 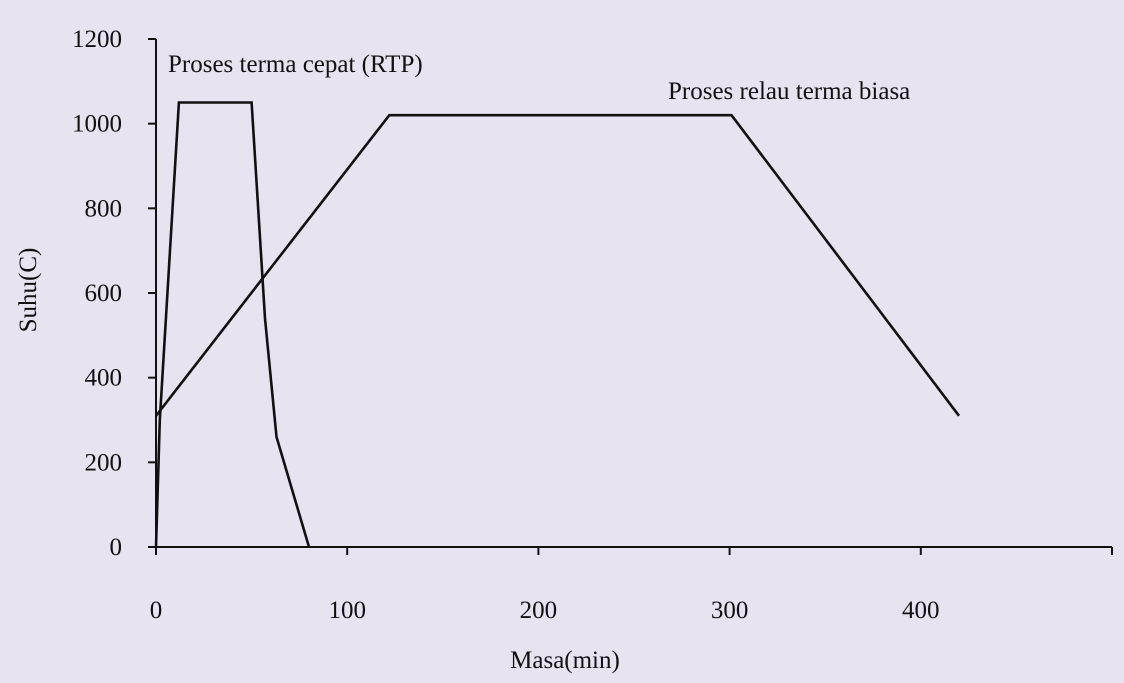 What do you see at coordinates (104, 293) in the screenshot?
I see `y-tick-label: 600` at bounding box center [104, 293].